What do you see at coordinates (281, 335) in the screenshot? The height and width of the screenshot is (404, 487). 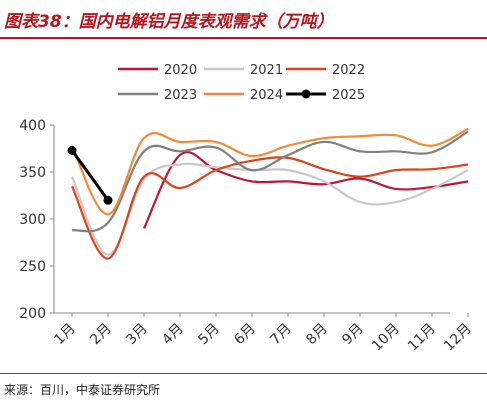 I see `x-tick-label: 7月` at bounding box center [281, 335].